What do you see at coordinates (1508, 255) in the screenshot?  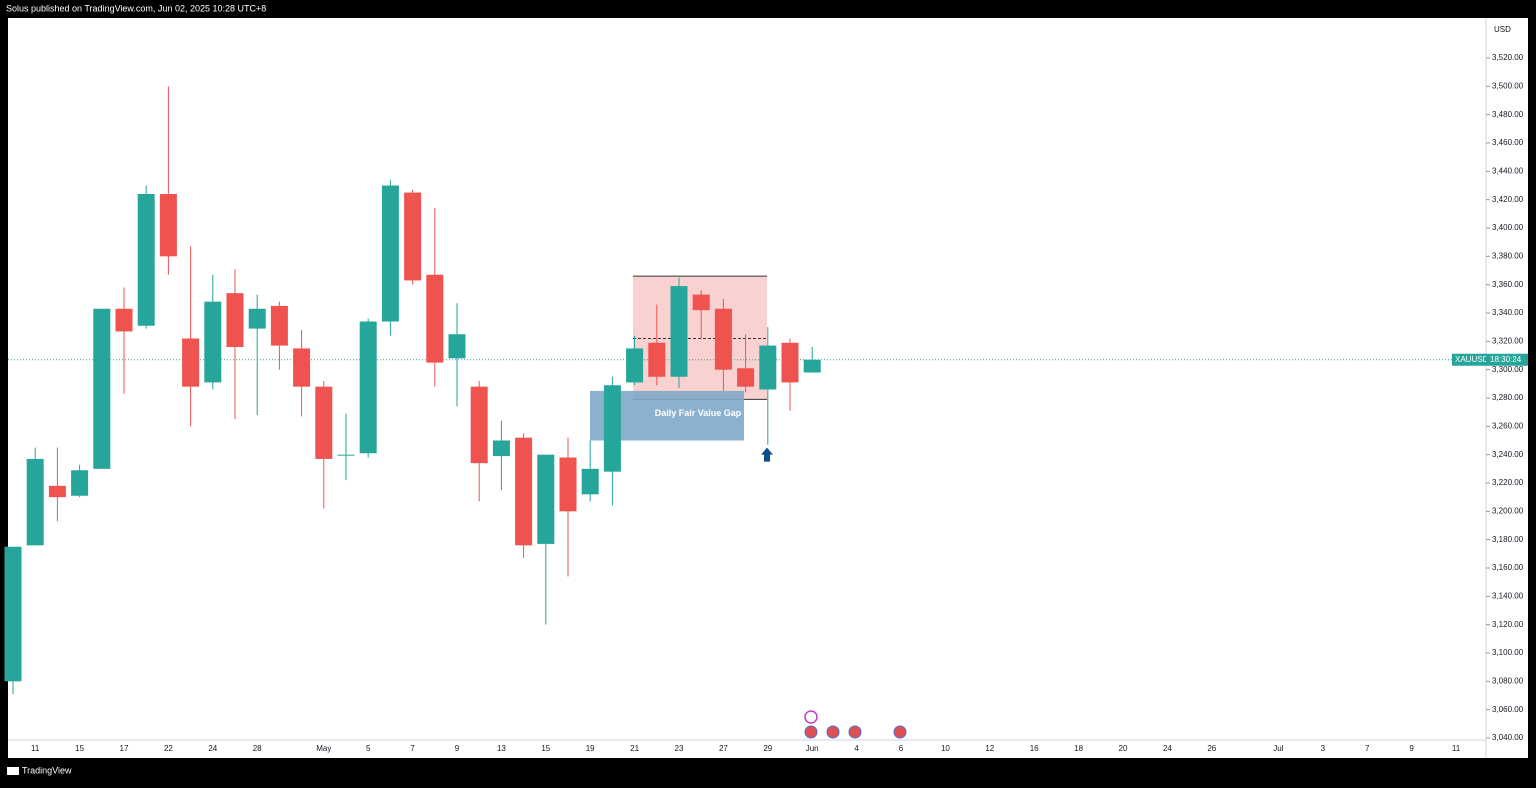 I see `y-tick-label: 3,380.00` at bounding box center [1508, 255].